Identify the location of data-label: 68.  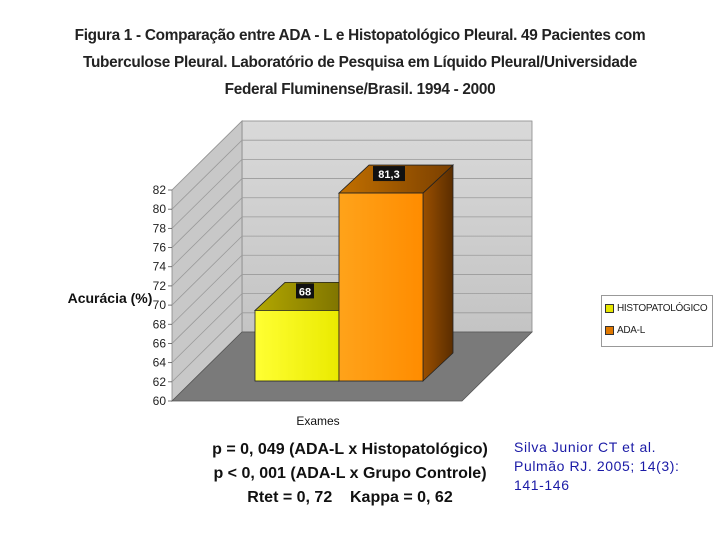
(305, 292).